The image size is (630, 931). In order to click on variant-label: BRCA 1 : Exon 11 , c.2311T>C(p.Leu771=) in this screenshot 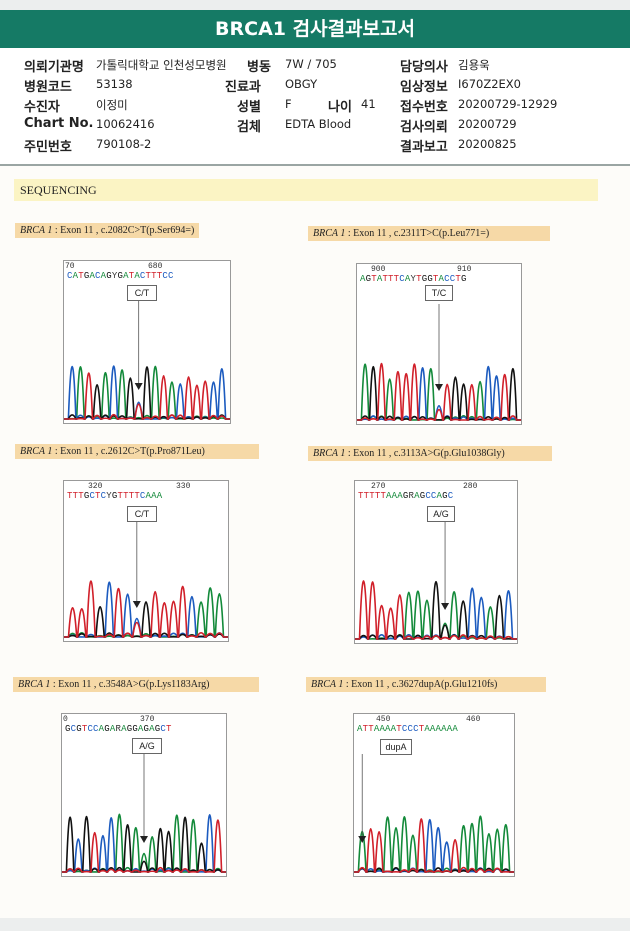, I will do `click(429, 233)`.